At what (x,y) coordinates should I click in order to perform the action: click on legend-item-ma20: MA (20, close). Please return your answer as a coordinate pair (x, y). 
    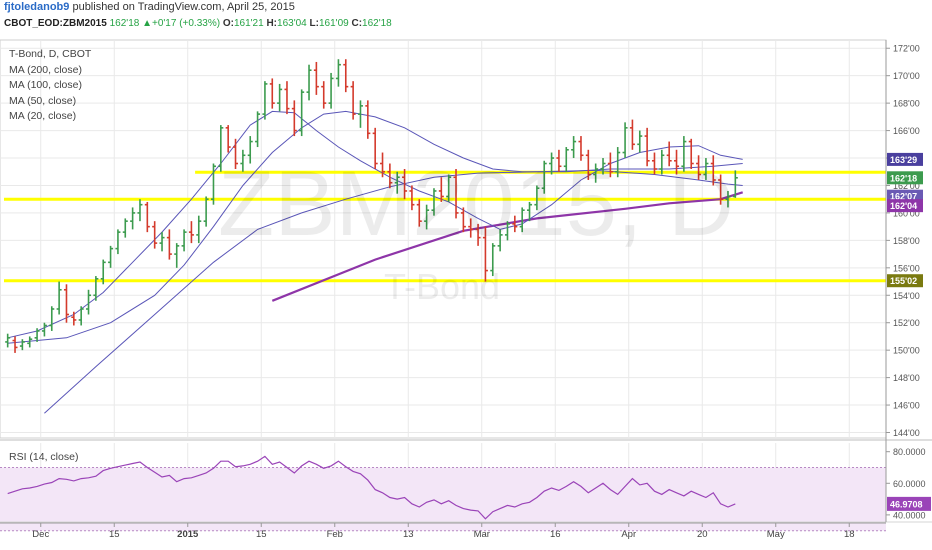
    Looking at the image, I should click on (43, 116).